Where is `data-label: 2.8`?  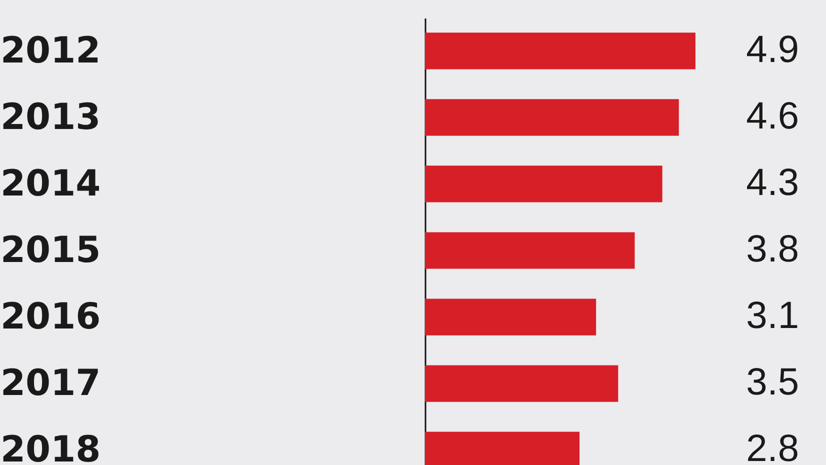
data-label: 2.8 is located at coordinates (772, 446).